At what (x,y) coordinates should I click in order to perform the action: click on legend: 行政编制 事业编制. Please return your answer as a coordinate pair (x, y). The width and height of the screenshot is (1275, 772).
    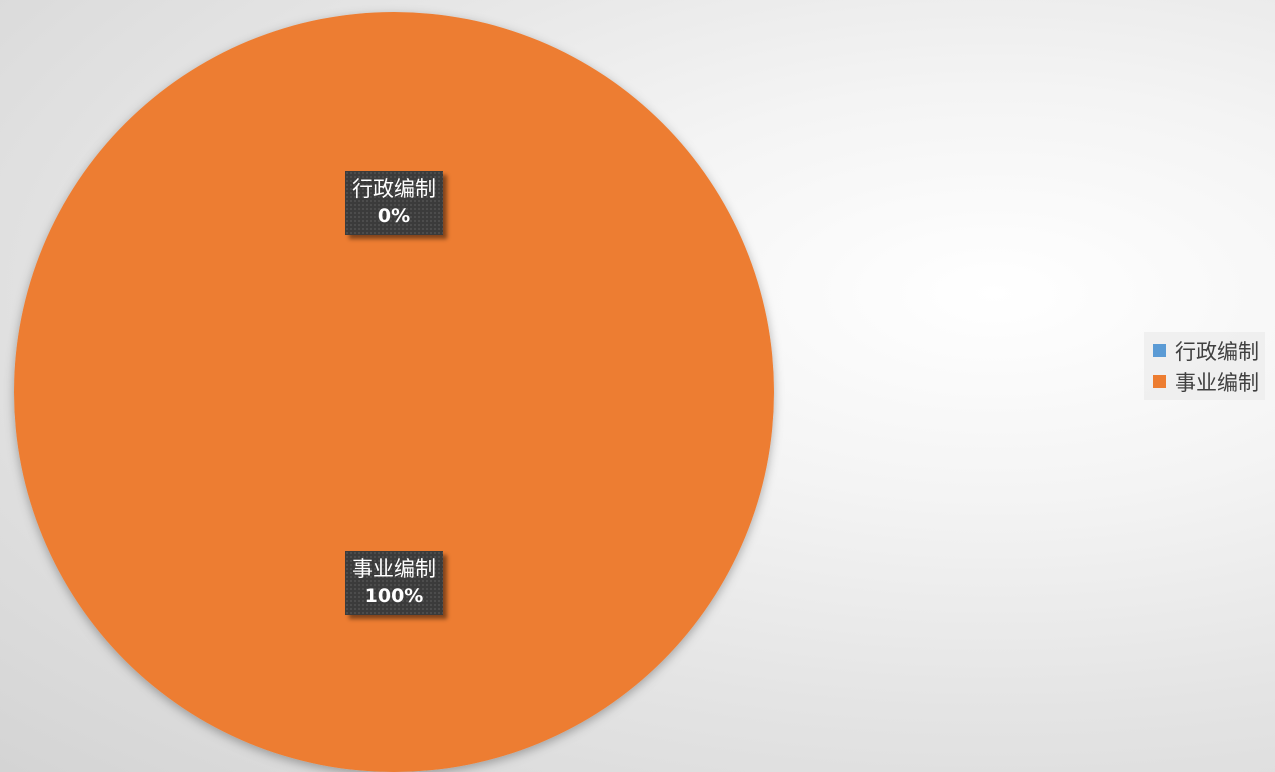
    Looking at the image, I should click on (1204, 366).